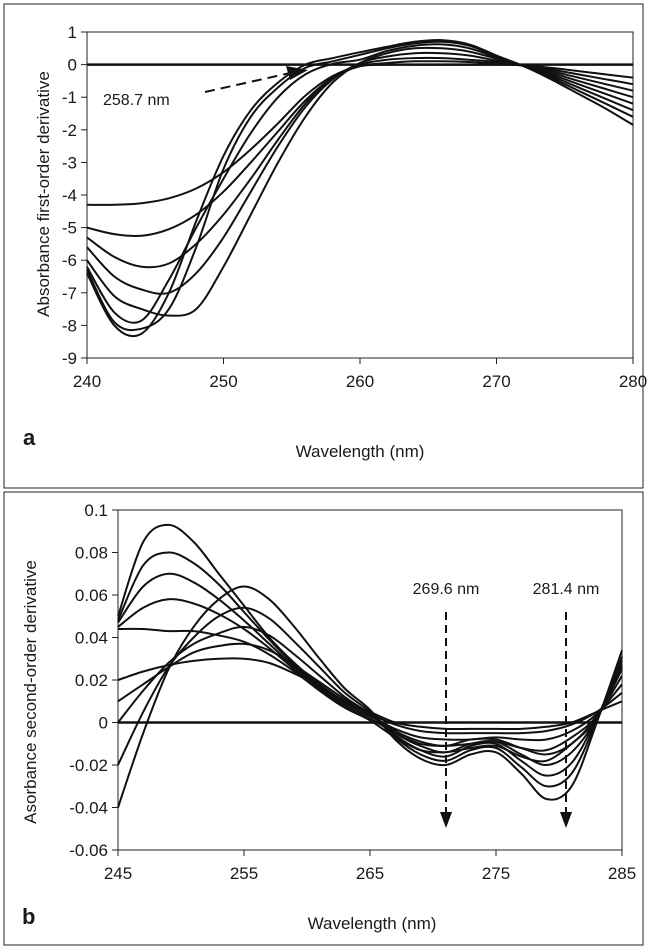  I want to click on panel-b-annotation-label-2: 281.4 nm, so click(566, 589).